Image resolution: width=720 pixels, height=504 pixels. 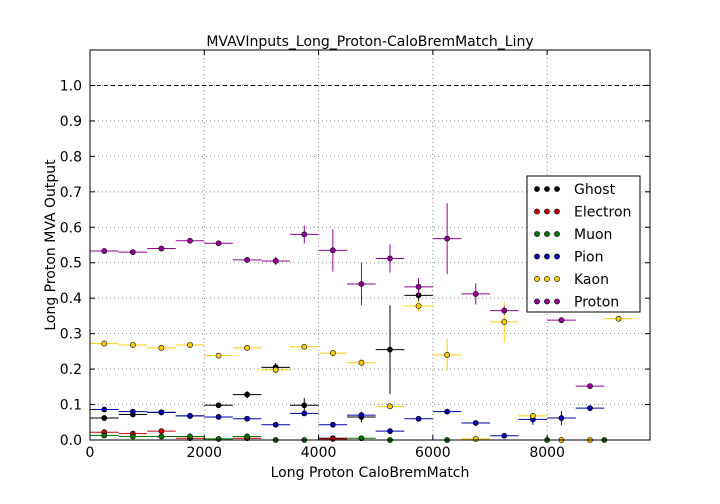 What do you see at coordinates (547, 453) in the screenshot?
I see `x-tick-label: 8000` at bounding box center [547, 453].